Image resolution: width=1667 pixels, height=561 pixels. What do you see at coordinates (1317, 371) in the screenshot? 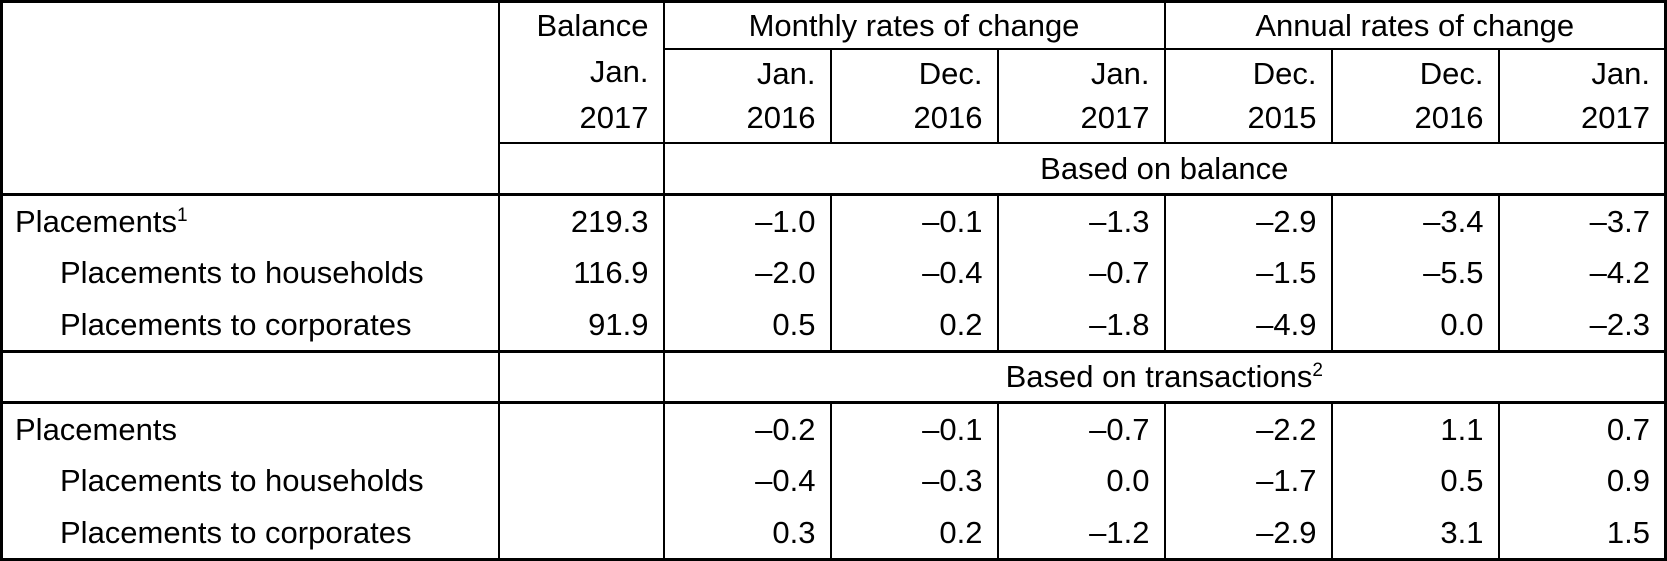
I see `section-title-footnote: 2` at bounding box center [1317, 371].